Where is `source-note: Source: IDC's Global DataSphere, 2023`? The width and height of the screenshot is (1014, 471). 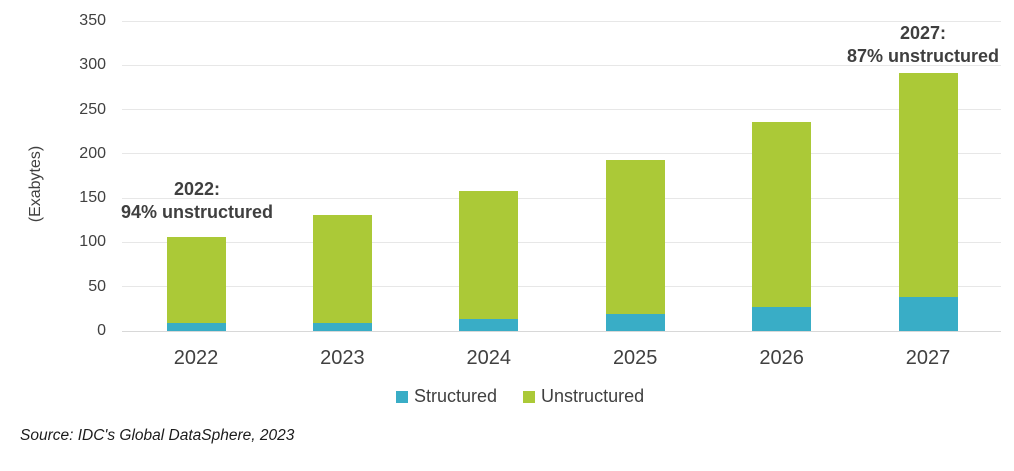
source-note: Source: IDC's Global DataSphere, 2023 is located at coordinates (157, 435).